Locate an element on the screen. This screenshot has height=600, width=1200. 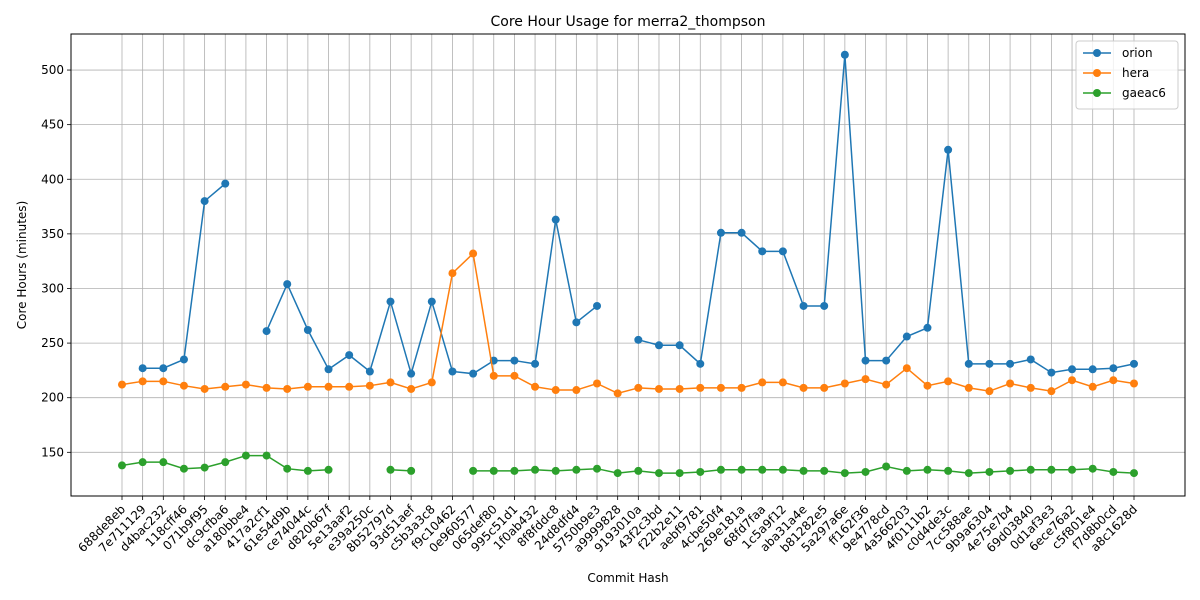
y-tick-label: 200 is located at coordinates (52, 398).